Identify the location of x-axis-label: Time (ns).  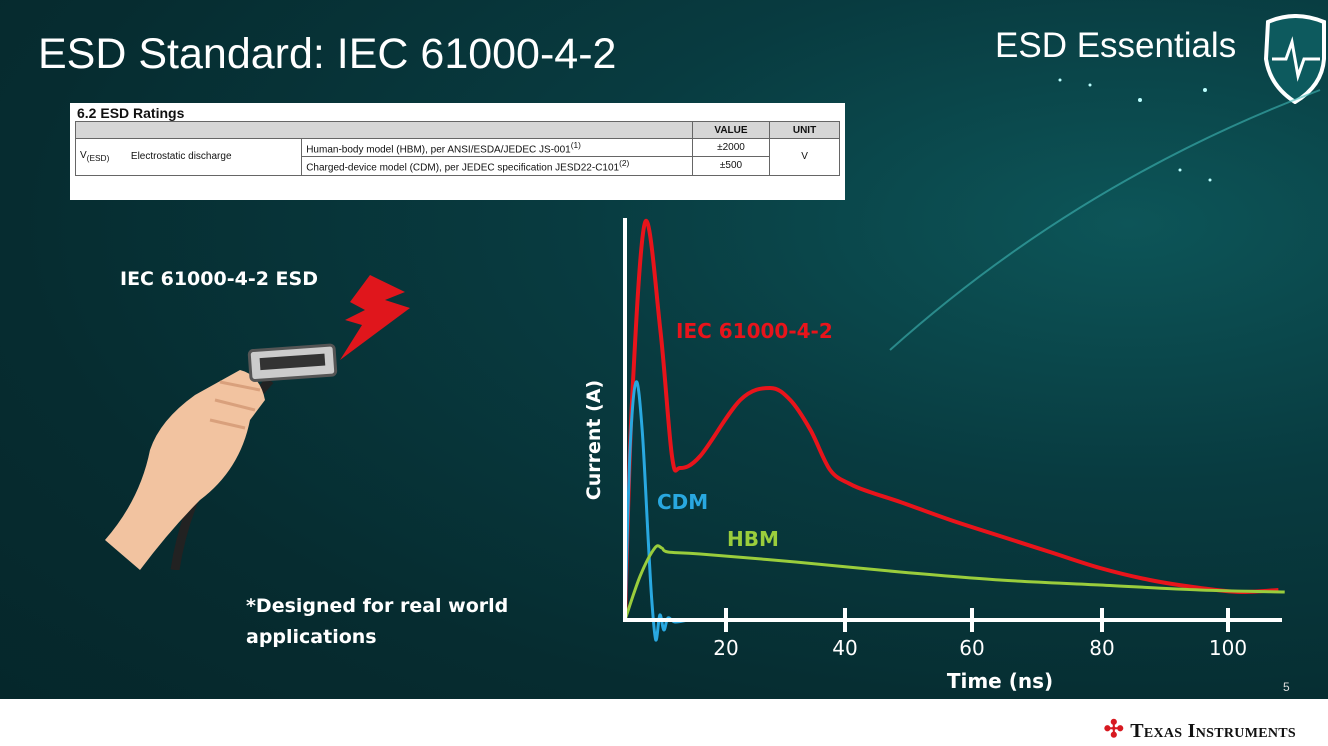
(1000, 681).